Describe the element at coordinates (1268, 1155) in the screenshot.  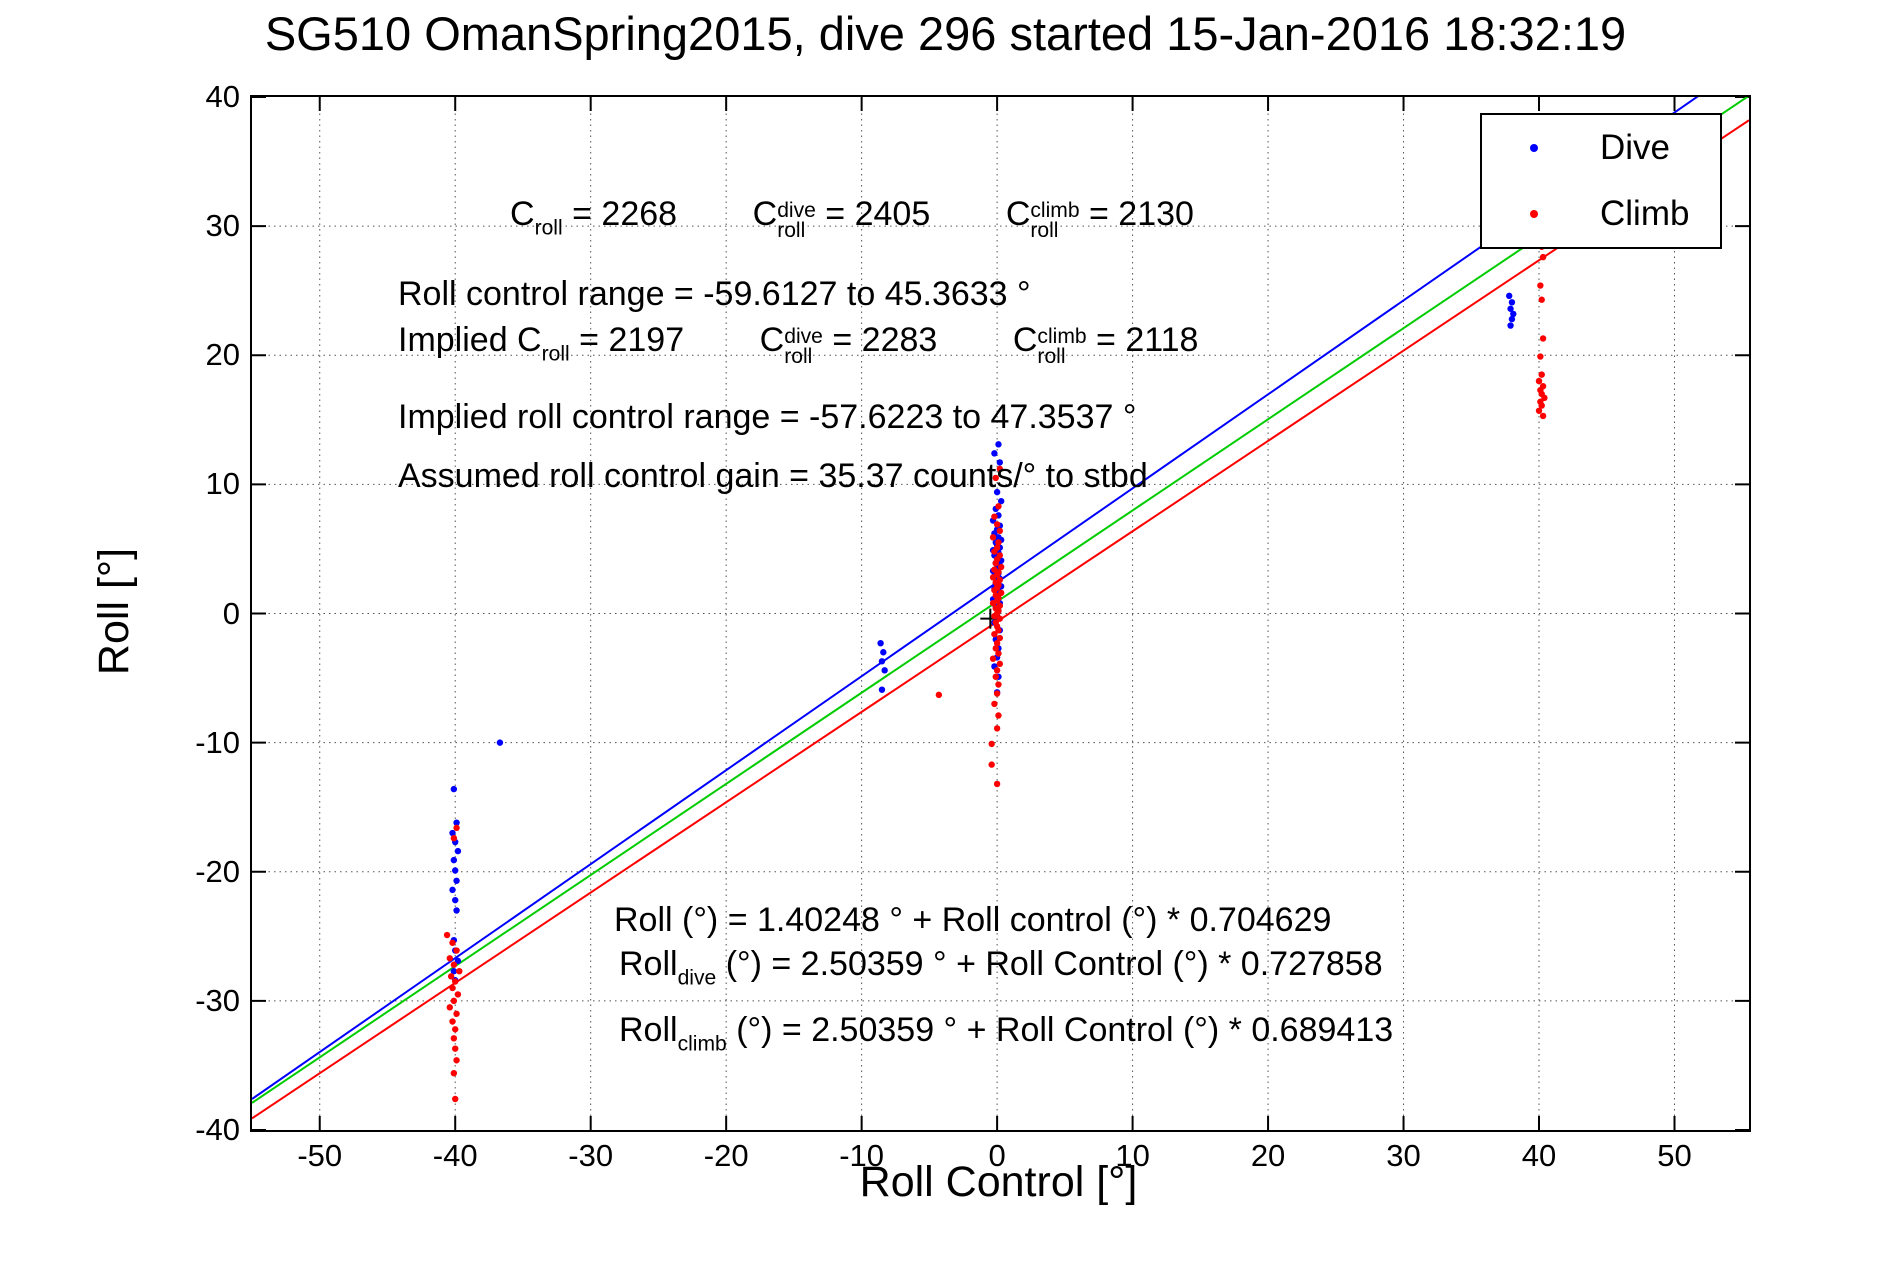
I see `x-tick-label: 20` at that location.